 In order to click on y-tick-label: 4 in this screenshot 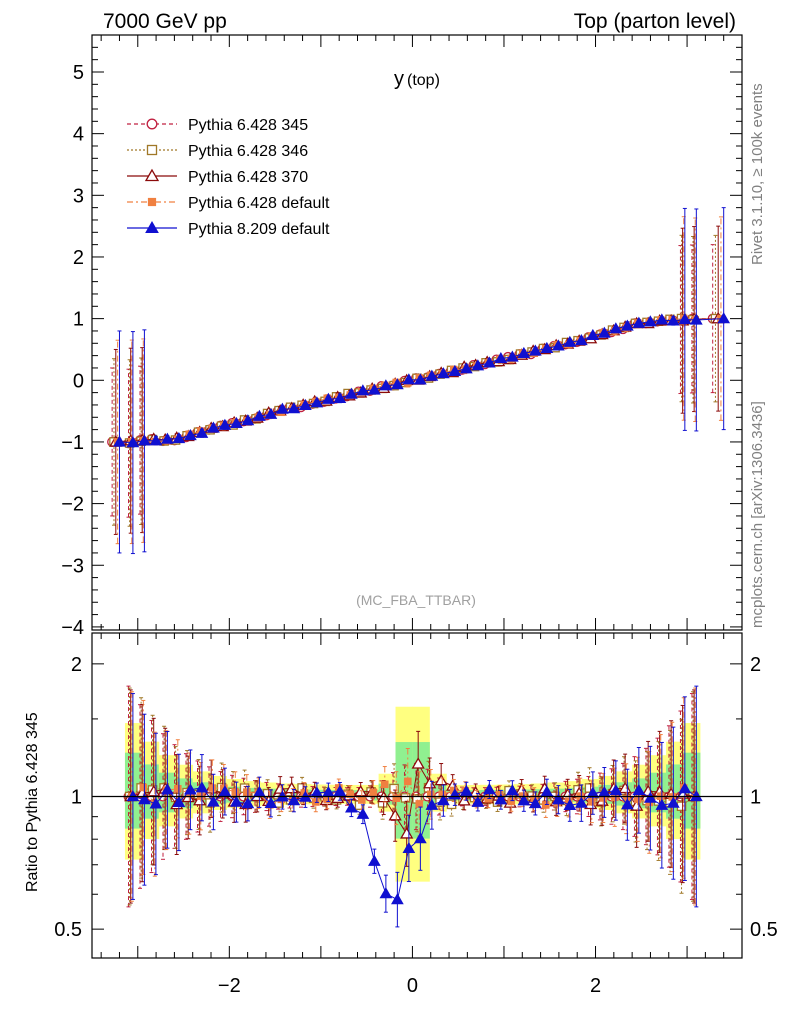, I will do `click(78, 135)`.